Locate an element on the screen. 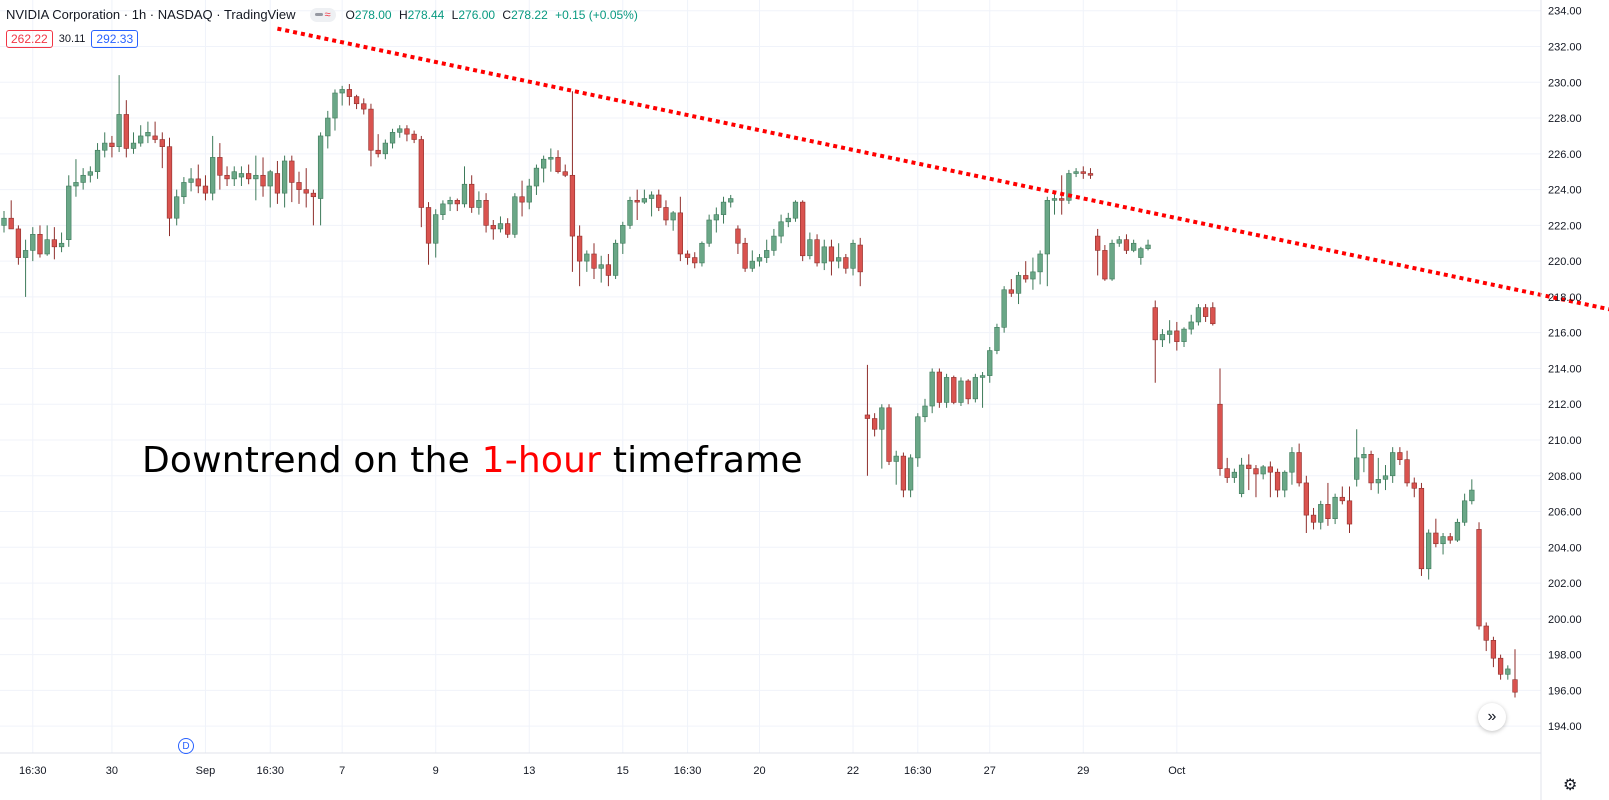 The image size is (1609, 800). indicator-mid-value: 30.11 is located at coordinates (72, 39).